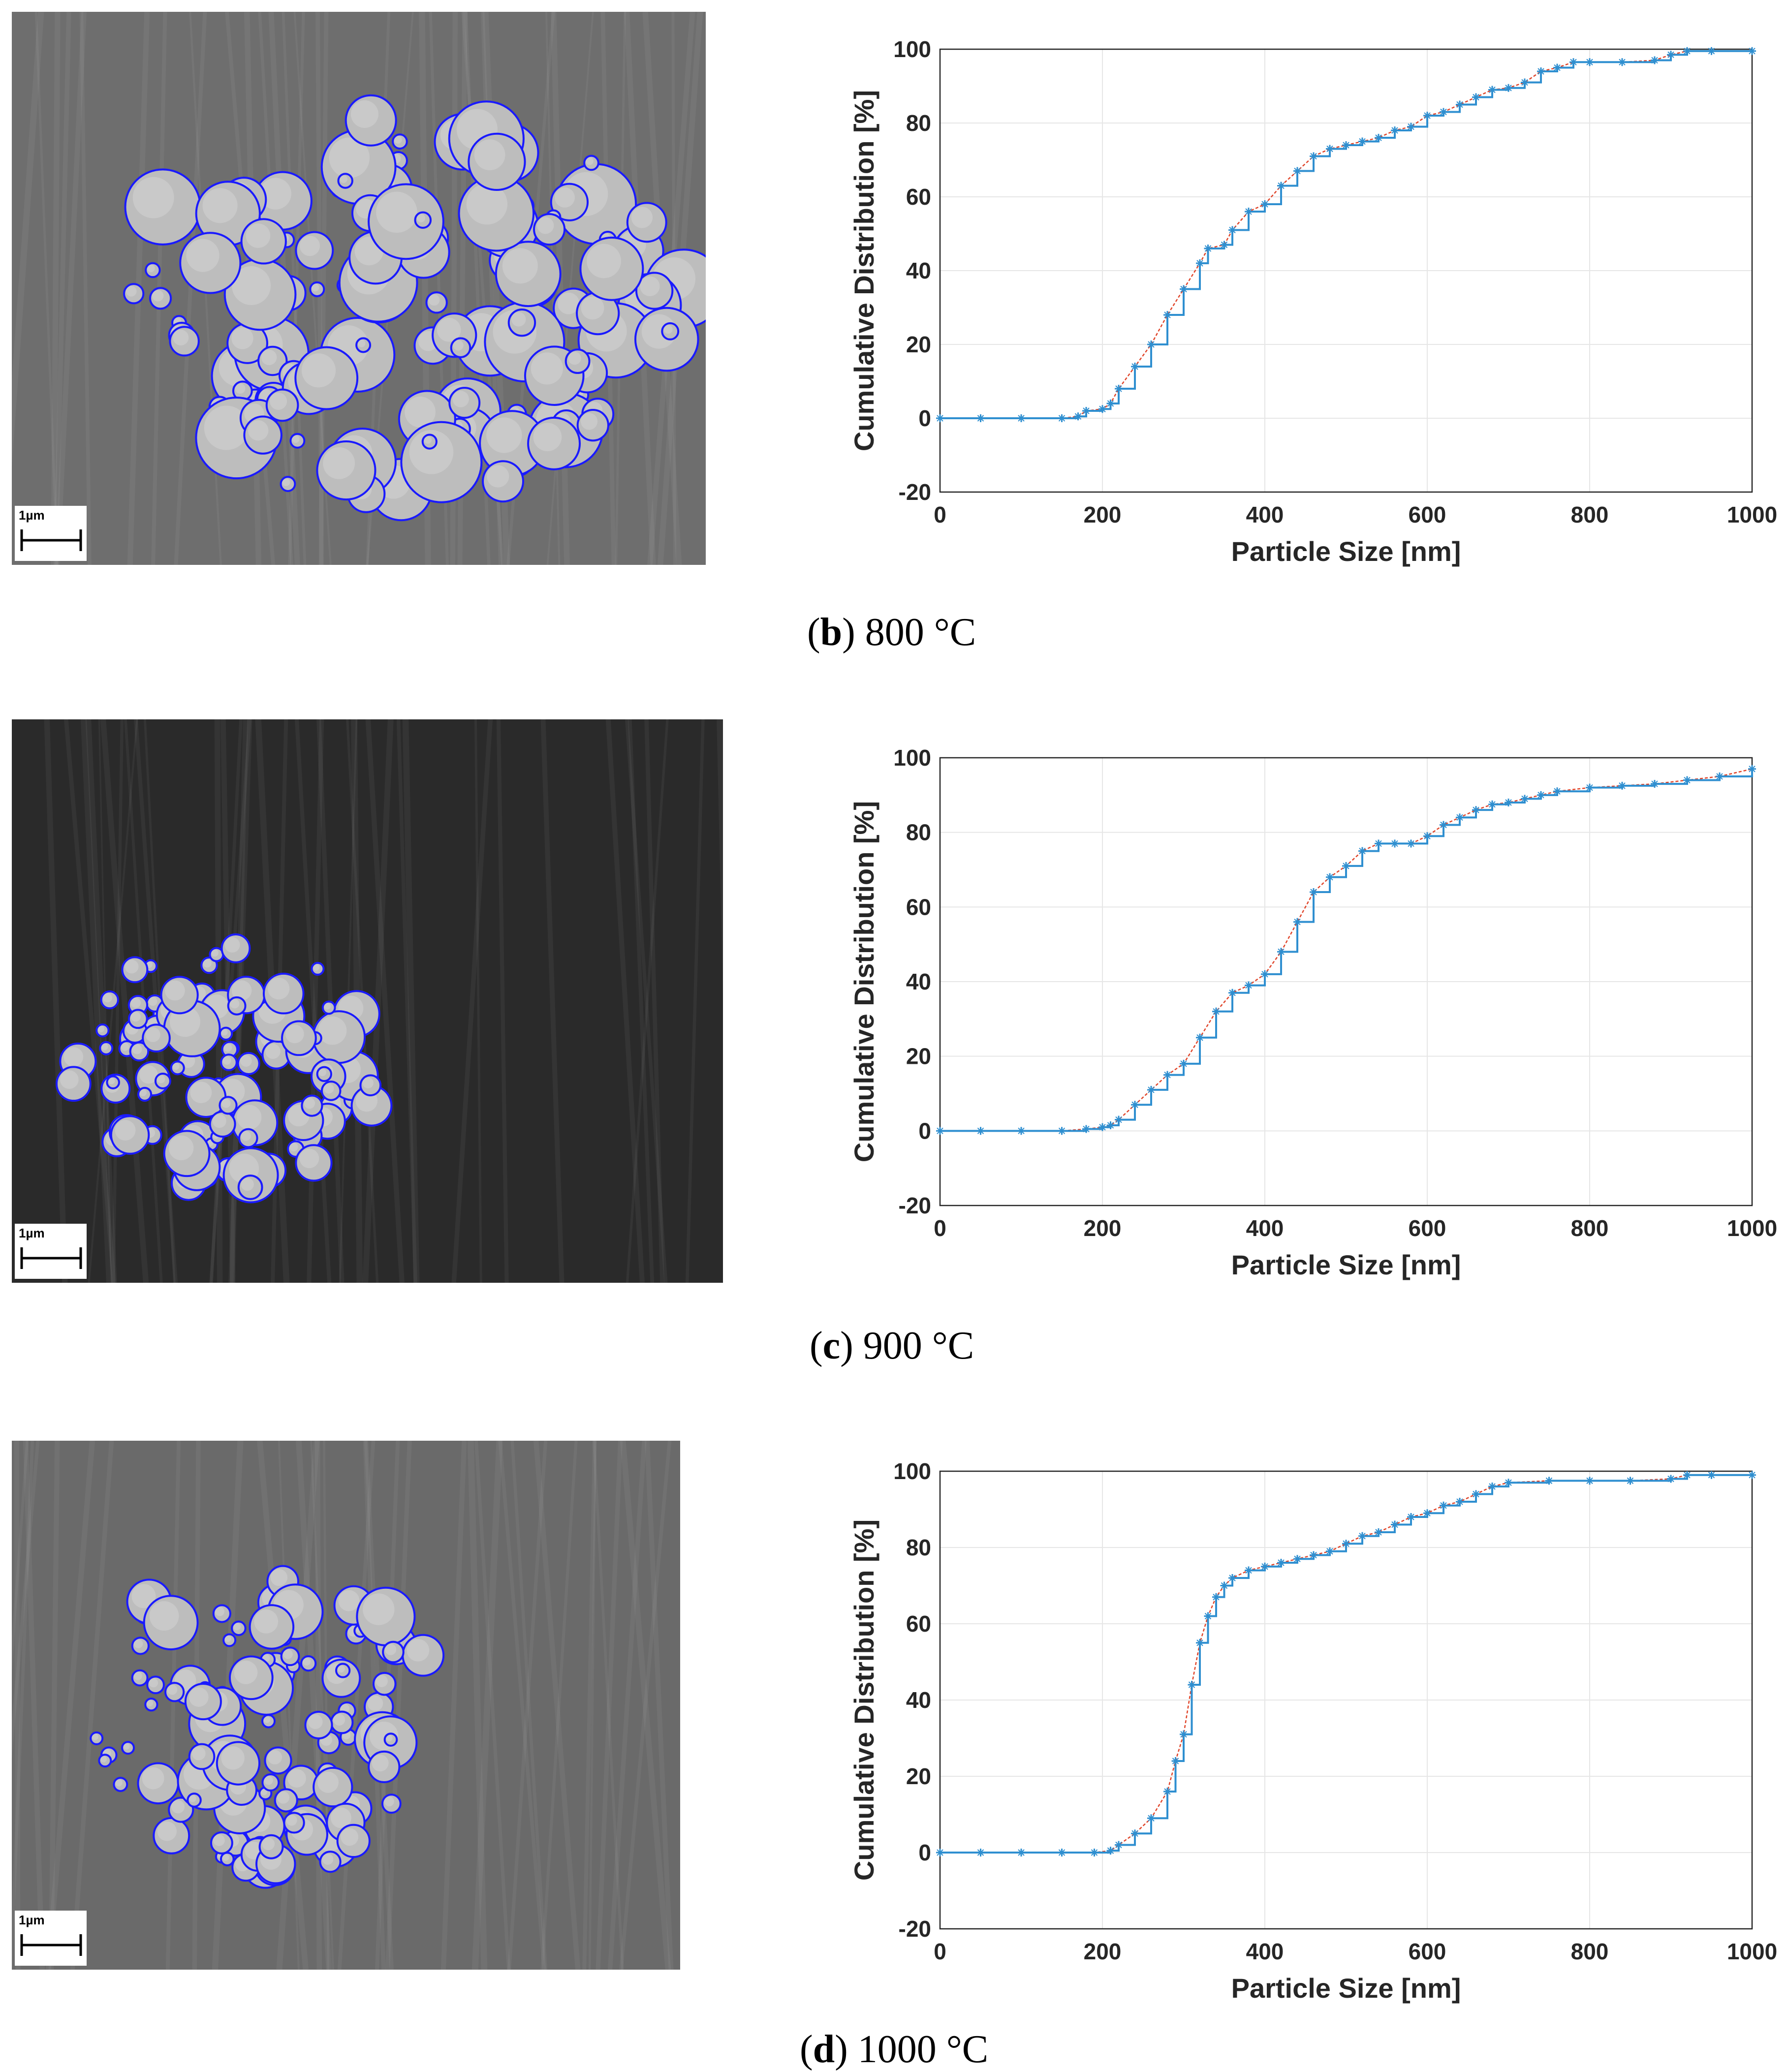  I want to click on x-axis-label: Particle Size [nm], so click(1346, 1265).